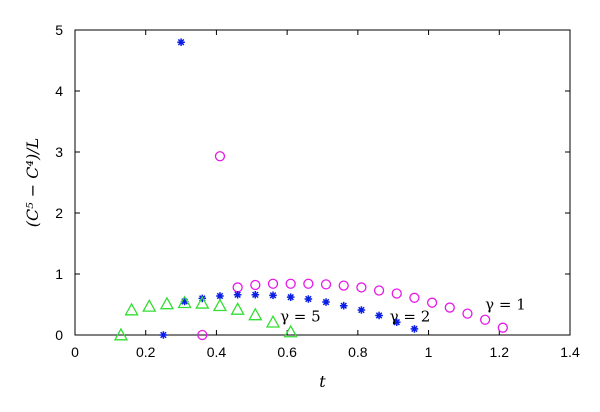 The image size is (600, 412). Describe the element at coordinates (287, 352) in the screenshot. I see `x-tick-label: 0.6` at that location.